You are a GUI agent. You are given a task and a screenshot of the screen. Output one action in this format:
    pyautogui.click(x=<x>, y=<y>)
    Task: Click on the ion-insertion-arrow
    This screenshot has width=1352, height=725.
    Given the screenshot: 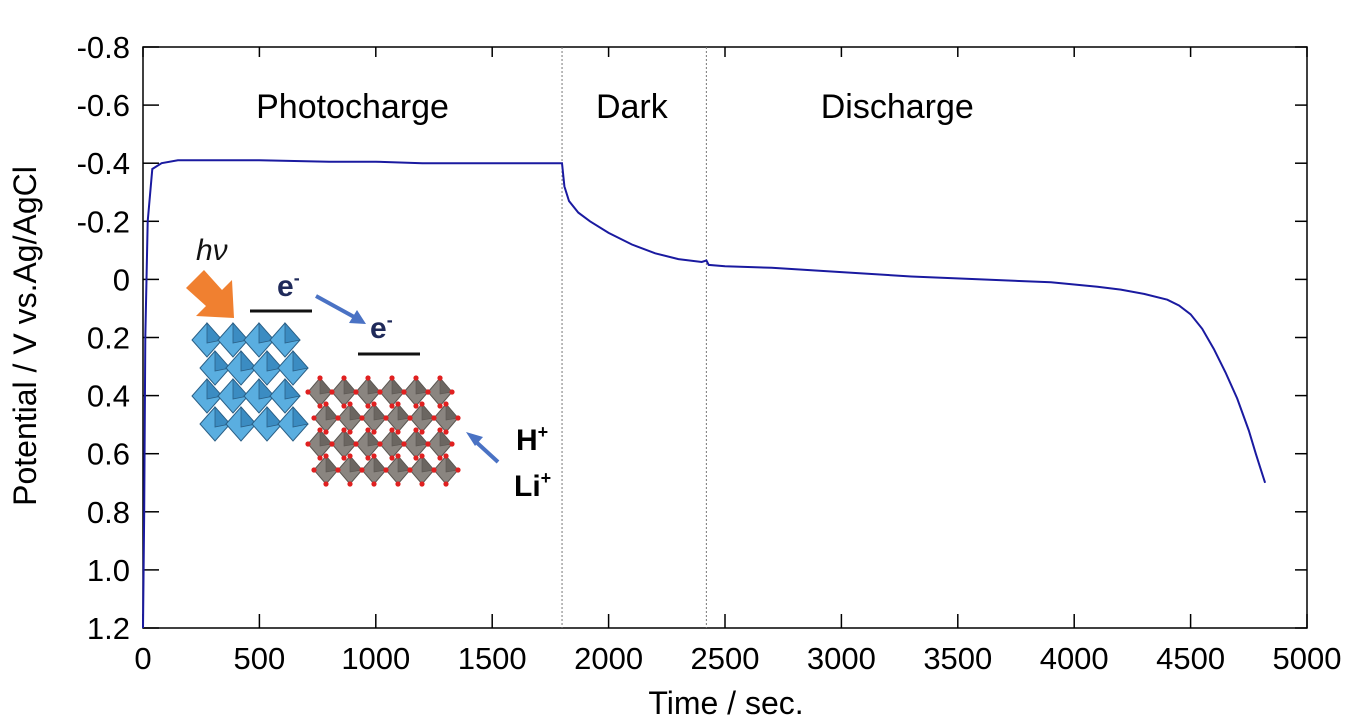 What is the action you would take?
    pyautogui.click(x=486, y=451)
    